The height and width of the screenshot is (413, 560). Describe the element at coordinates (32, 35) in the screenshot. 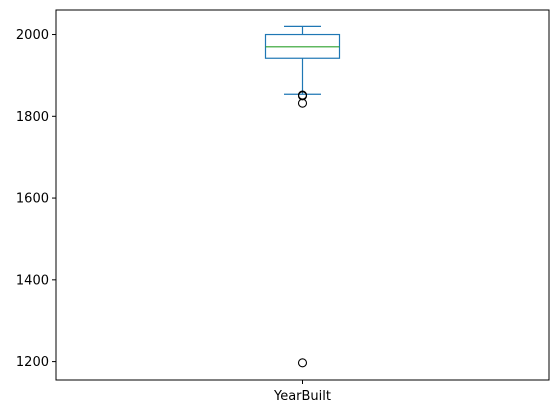

I see `y-tick-label: 2000` at that location.